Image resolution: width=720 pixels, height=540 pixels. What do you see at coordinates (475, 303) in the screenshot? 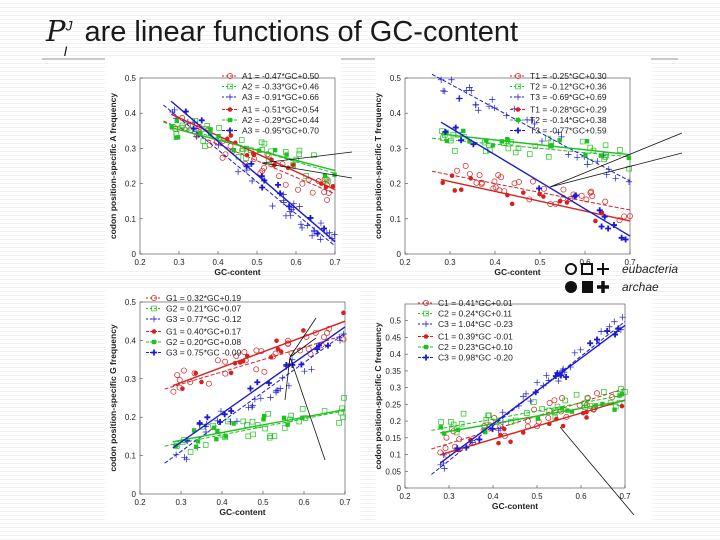
I see `legend-equation-C1-eubacteria: C1 = 0.41*GC+0.01` at bounding box center [475, 303].